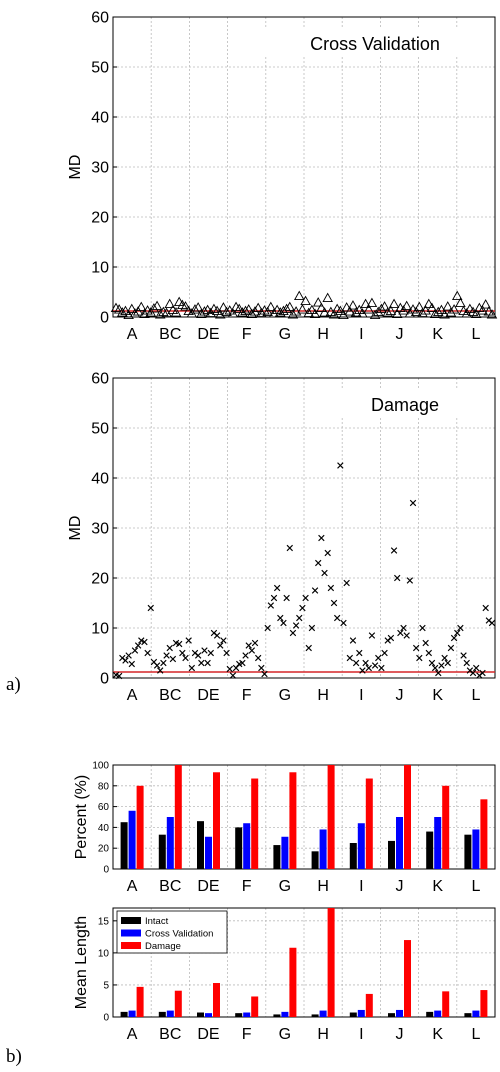  I want to click on chart-title-1: Damage, so click(405, 405).